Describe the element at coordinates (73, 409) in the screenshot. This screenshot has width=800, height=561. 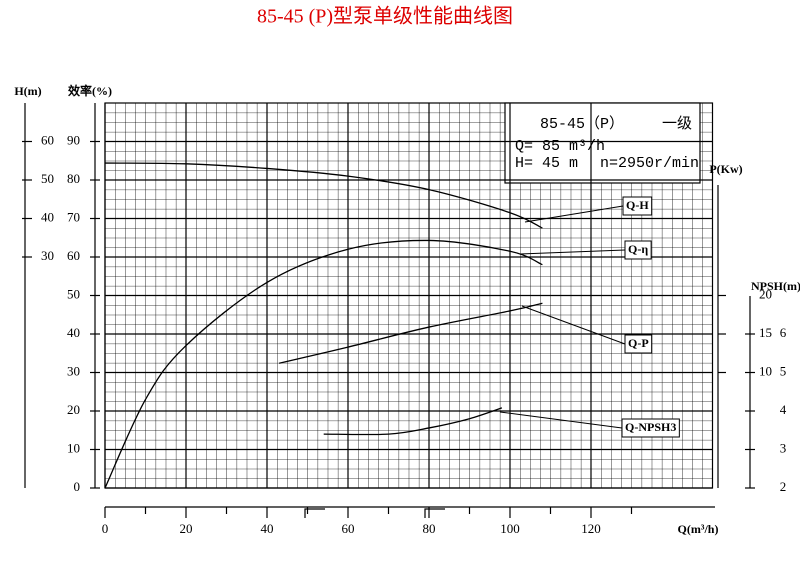
I see `y-tick-label: 20` at that location.